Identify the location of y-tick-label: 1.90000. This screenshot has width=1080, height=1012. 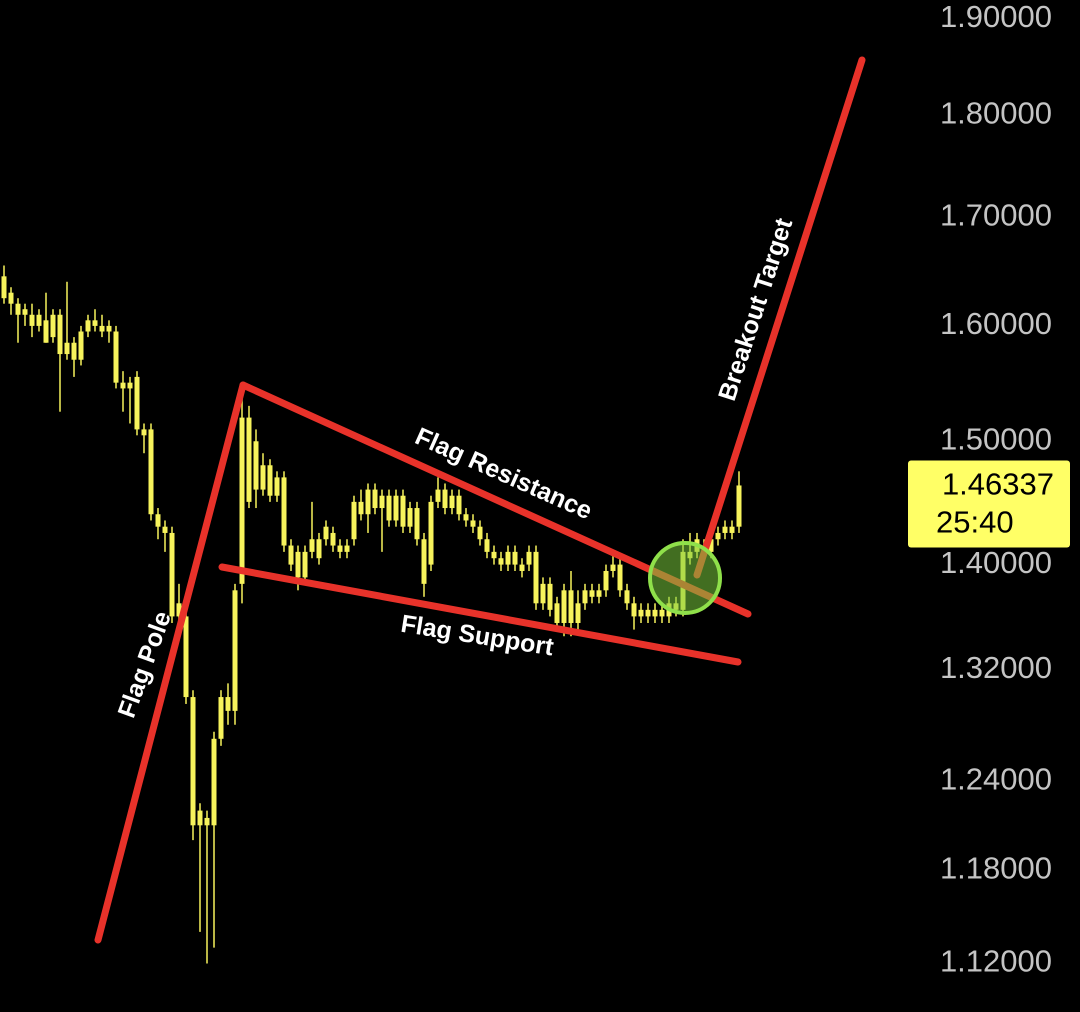
(996, 17).